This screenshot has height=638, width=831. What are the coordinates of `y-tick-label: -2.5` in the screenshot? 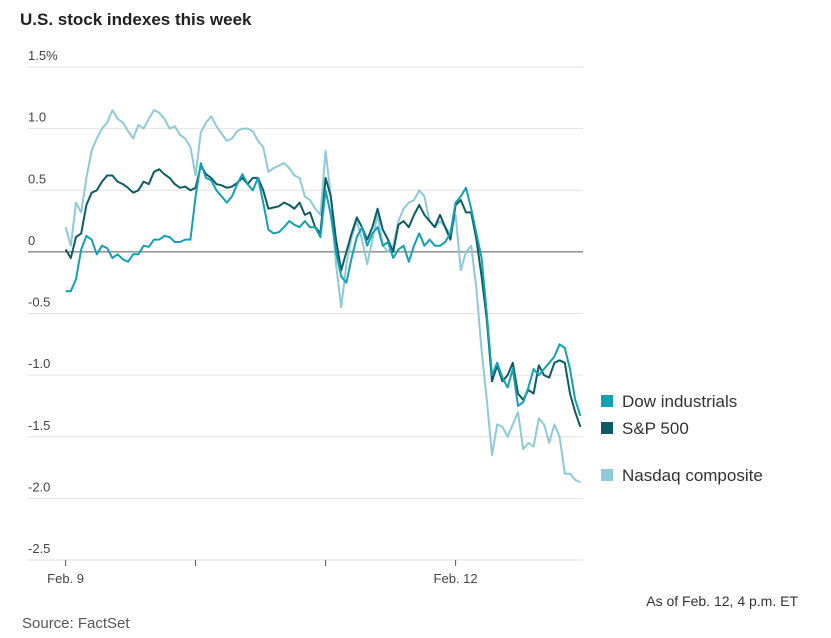 It's located at (39, 548).